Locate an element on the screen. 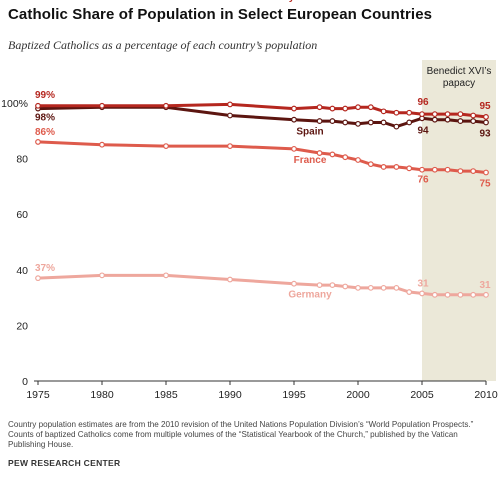  y-tick-label: 80 is located at coordinates (22, 160).